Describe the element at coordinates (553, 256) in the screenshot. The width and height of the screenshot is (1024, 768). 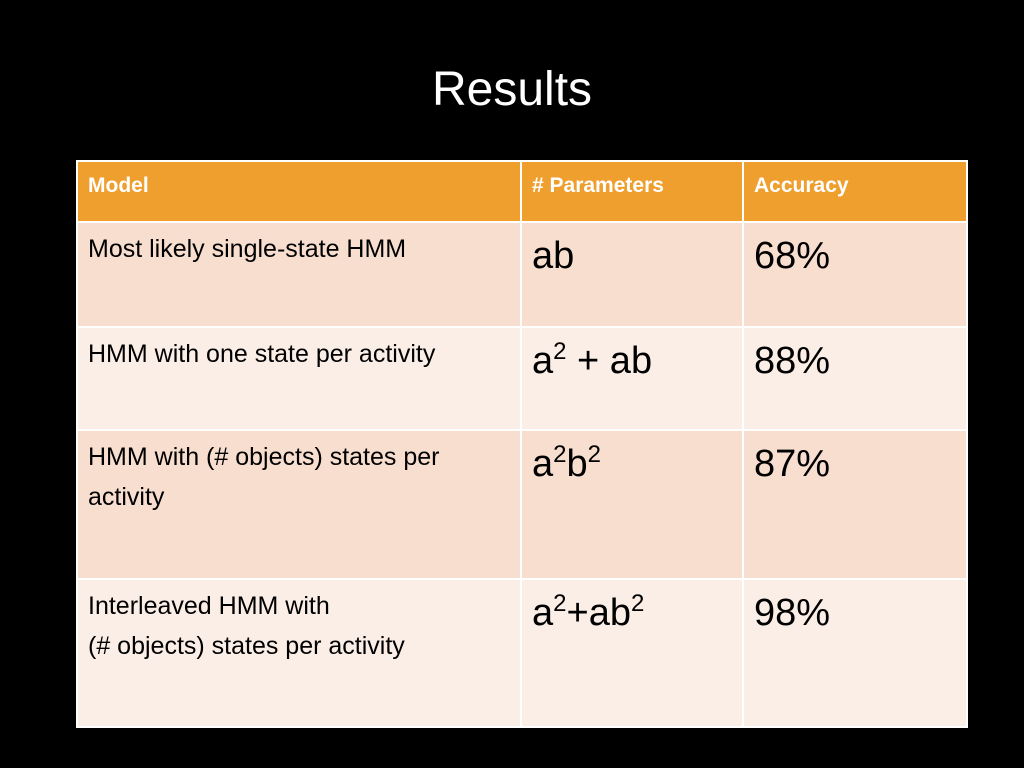
I see `parameter-text: ab` at that location.